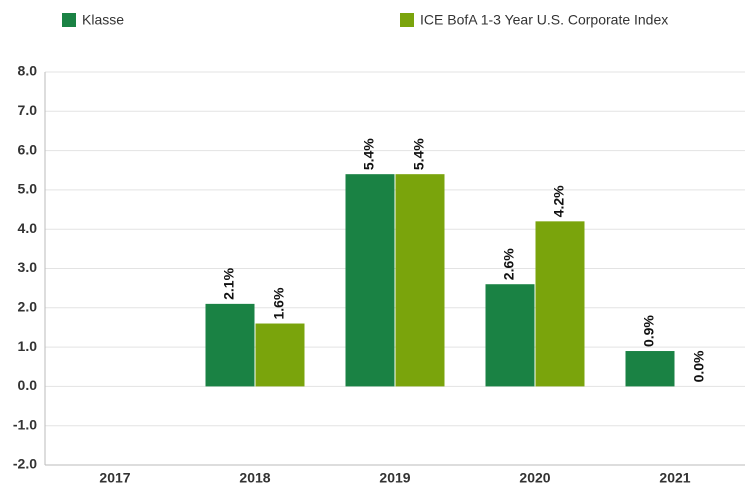 The height and width of the screenshot is (486, 747). I want to click on value-label: 1.6%, so click(279, 303).